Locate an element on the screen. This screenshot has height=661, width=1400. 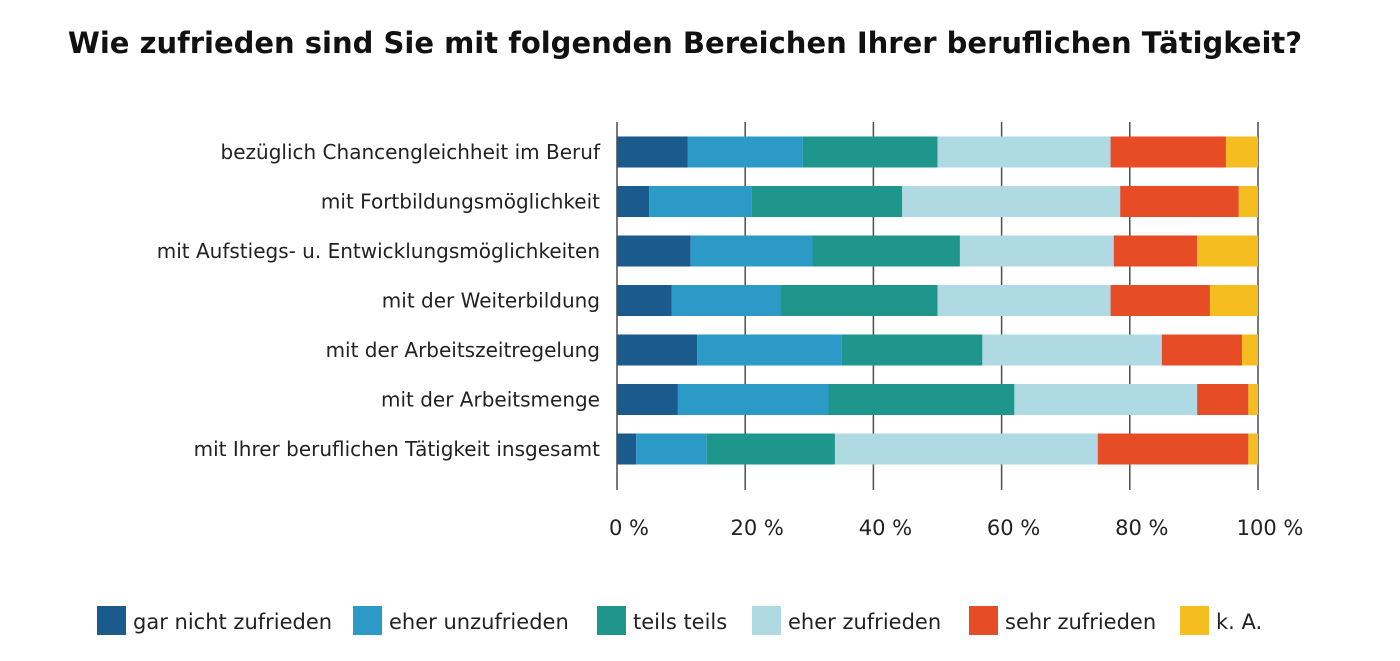
legend-item-4: sehr zufrieden is located at coordinates (1062, 620).